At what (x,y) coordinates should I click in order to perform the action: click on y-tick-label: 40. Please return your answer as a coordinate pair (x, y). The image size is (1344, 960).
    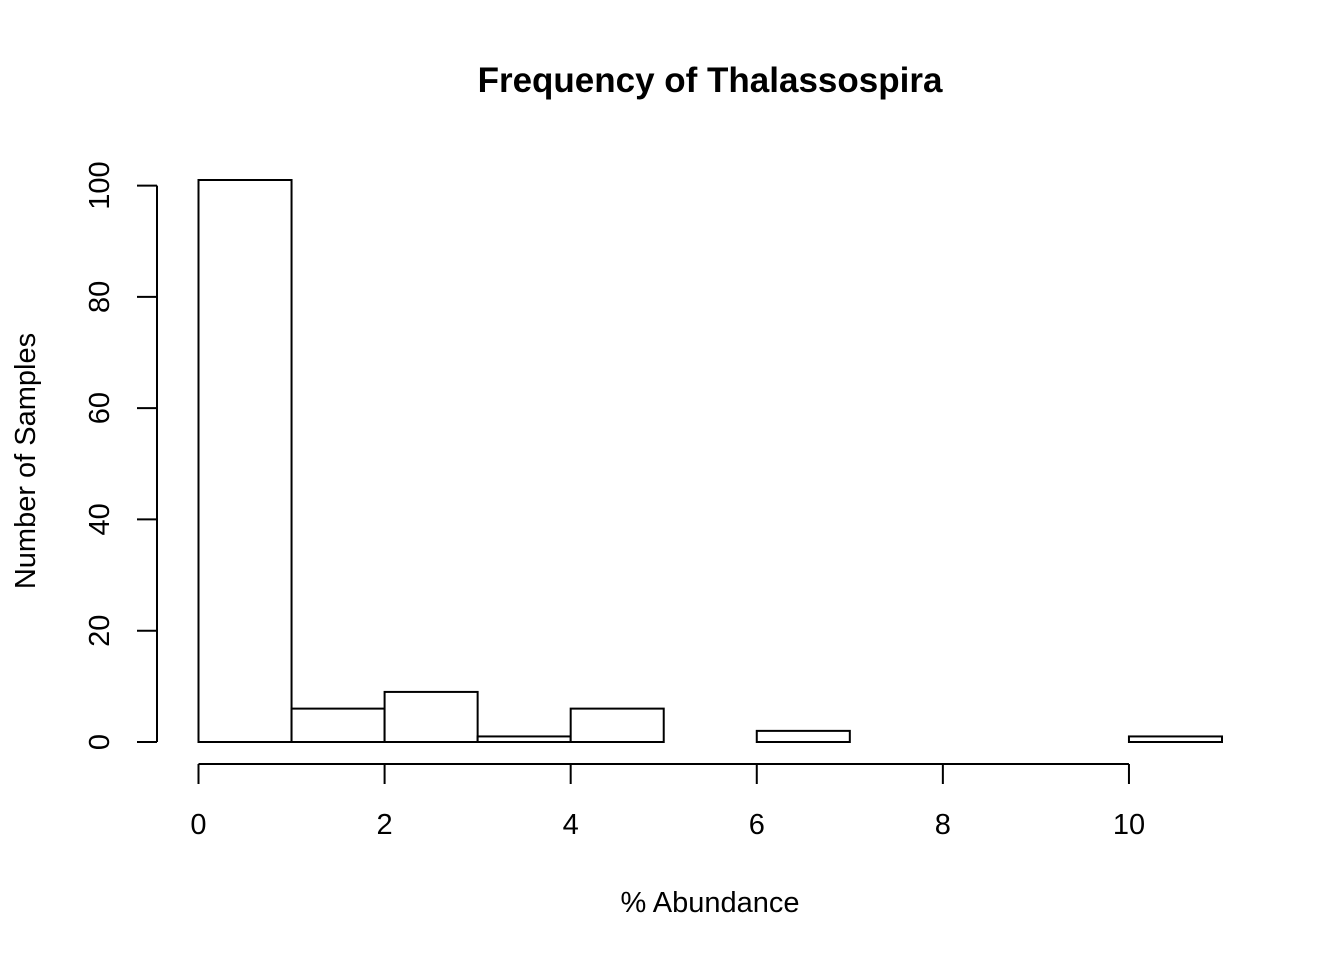
    Looking at the image, I should click on (100, 519).